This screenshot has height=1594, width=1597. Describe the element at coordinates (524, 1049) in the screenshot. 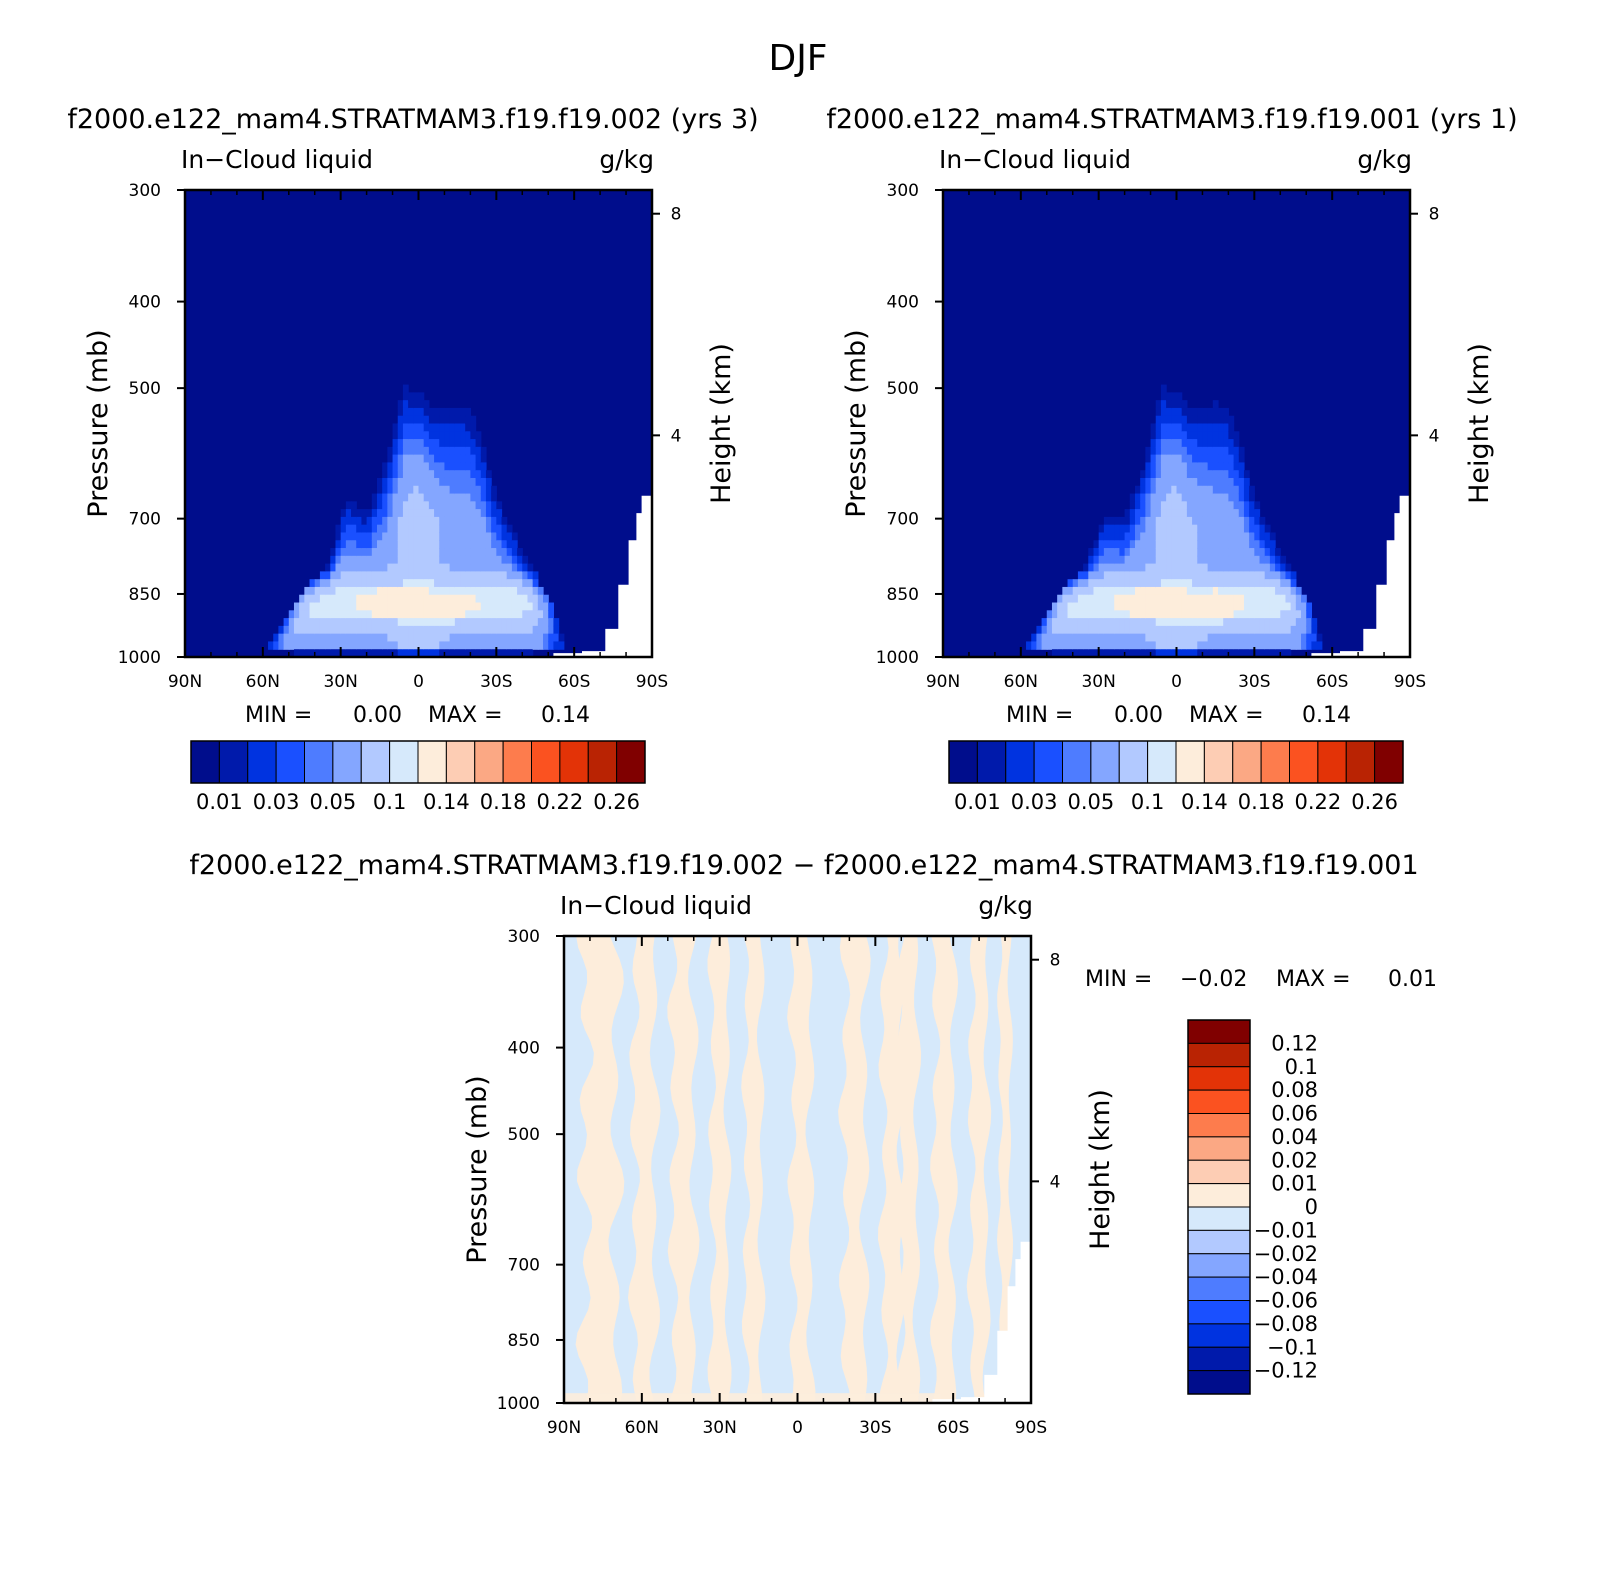

I see `y-tick-label: 400` at that location.